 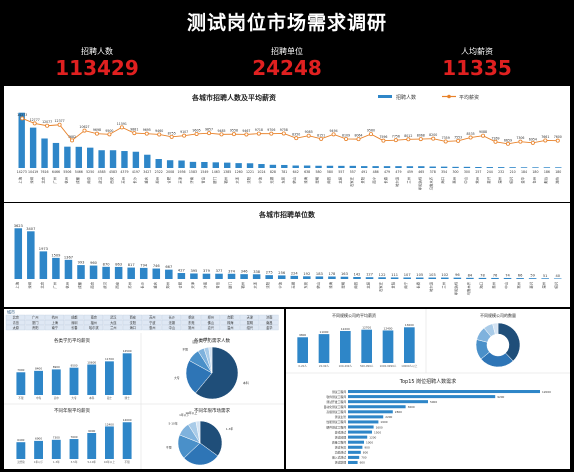 I want to click on filter-cell-label: 长沙, so click(x=172, y=317).